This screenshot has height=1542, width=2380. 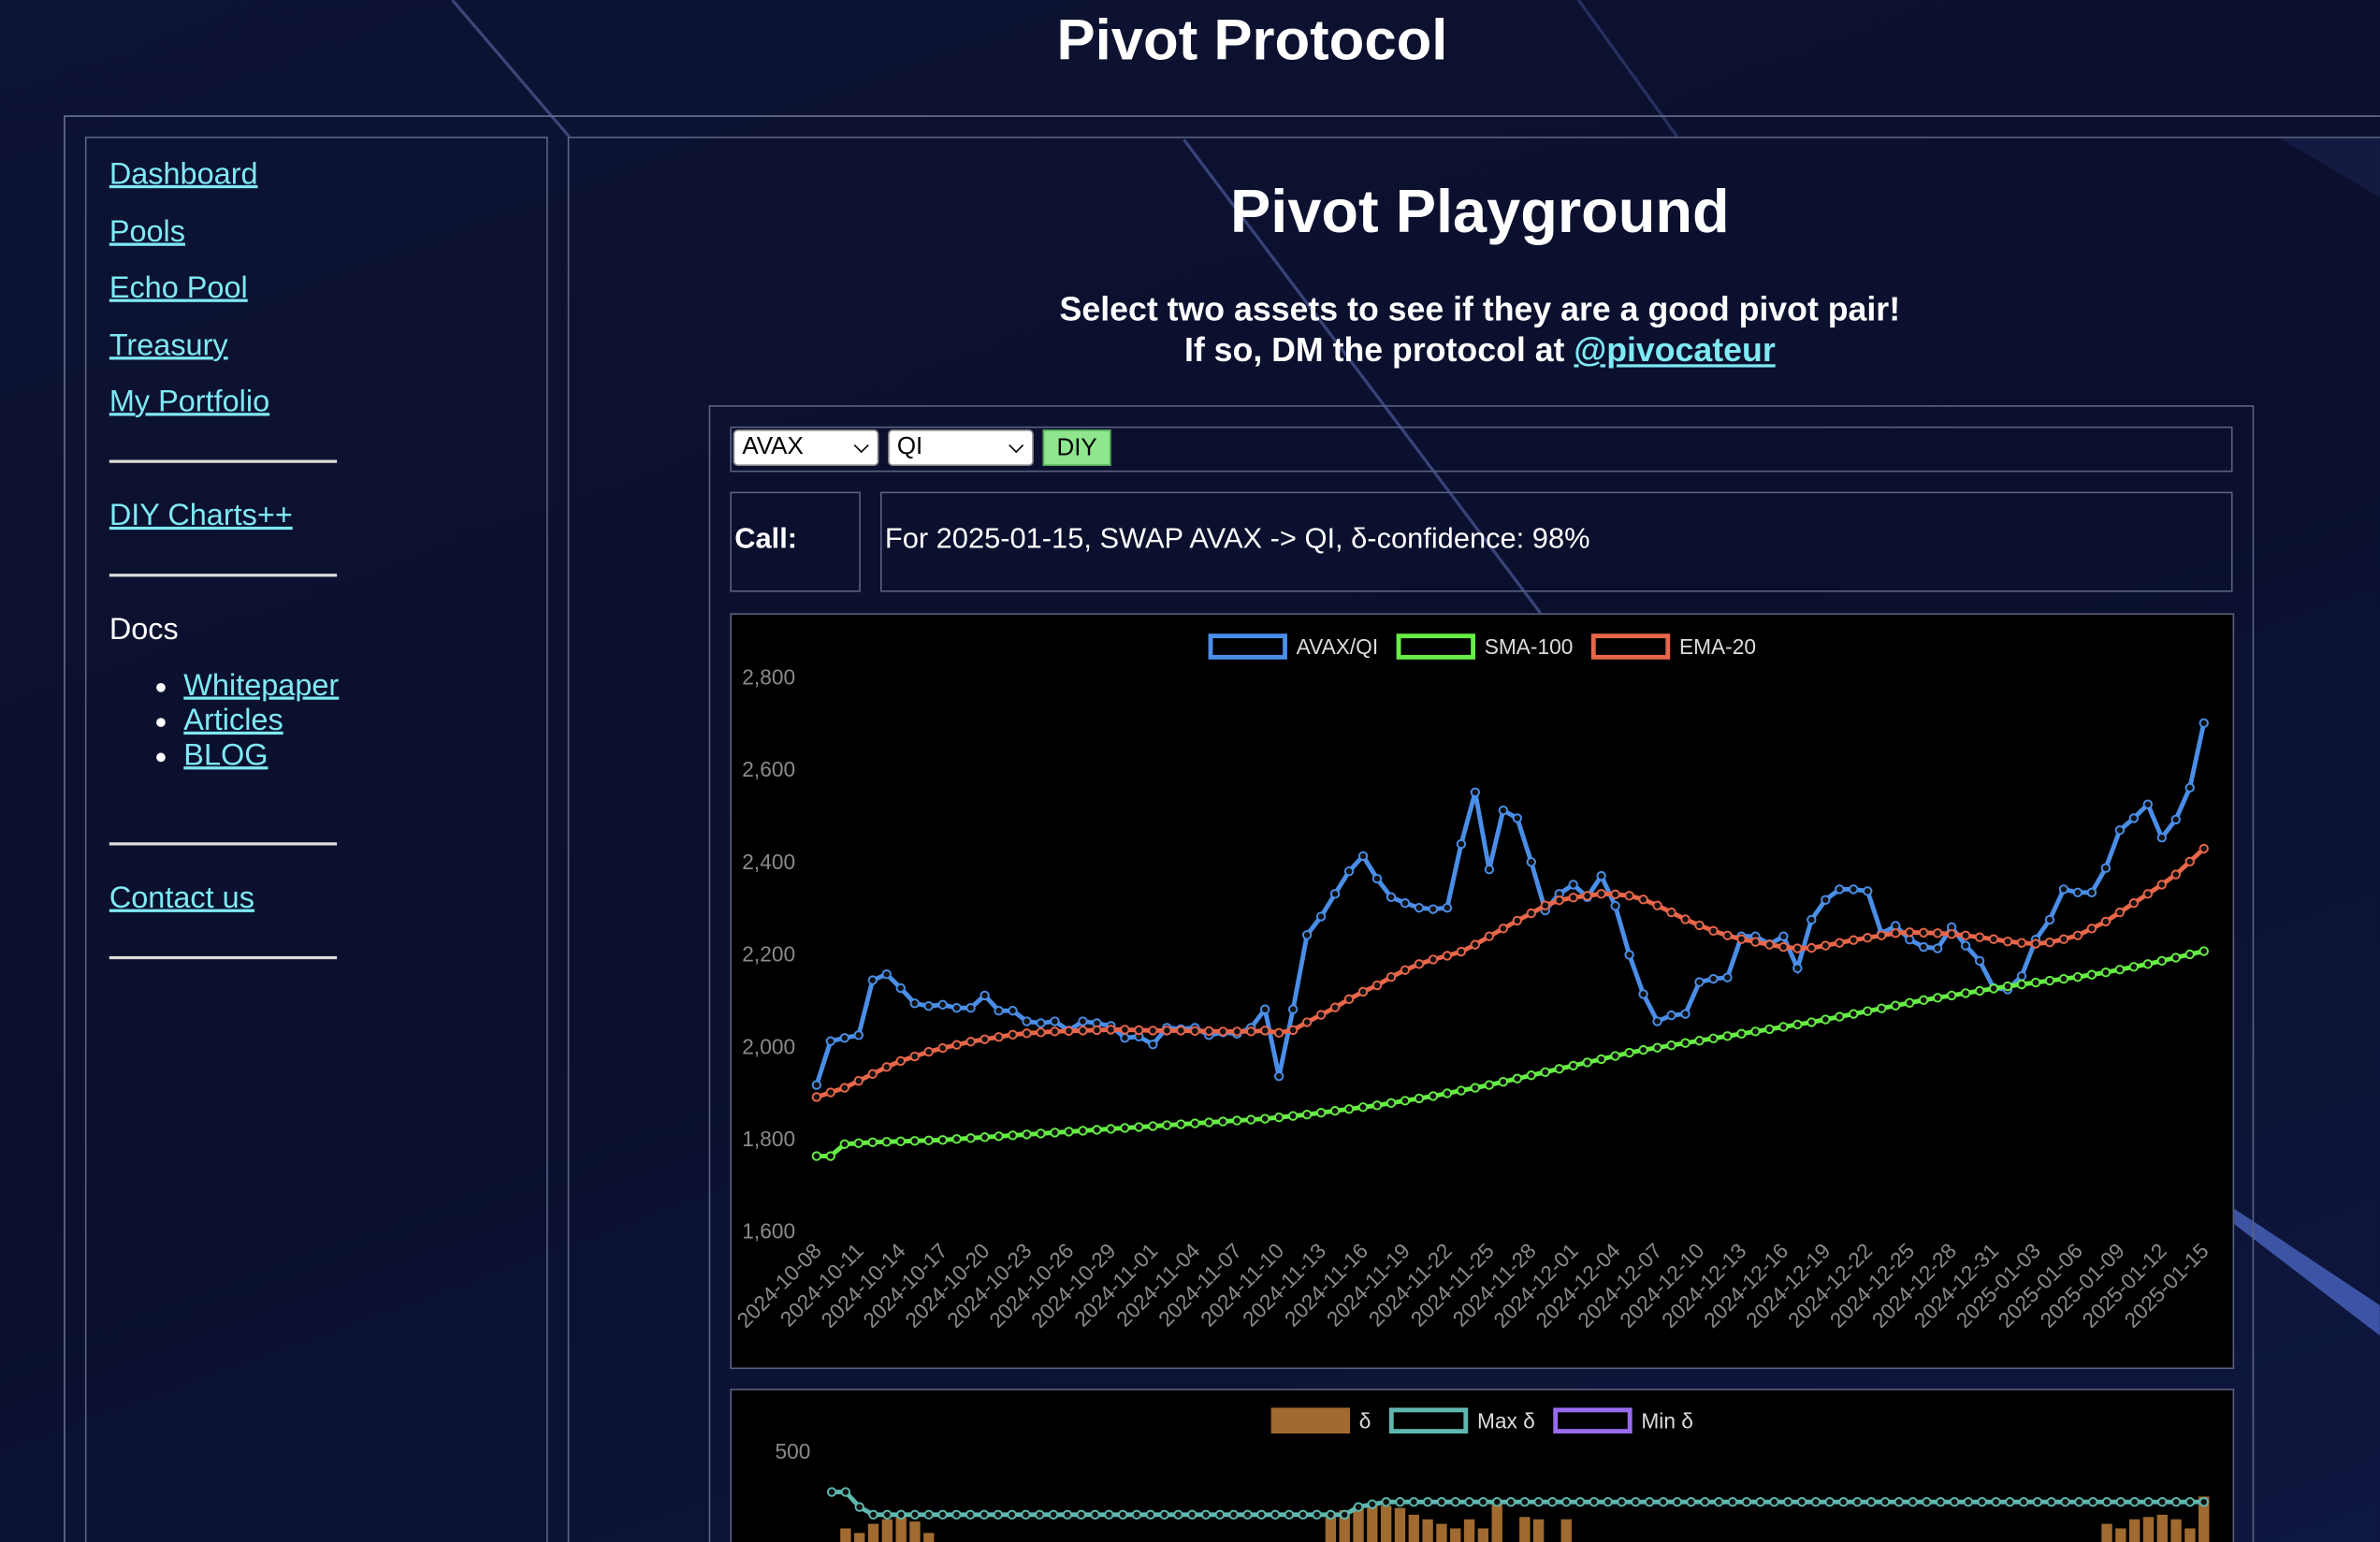 What do you see at coordinates (768, 1046) in the screenshot?
I see `y-tick-label: 2,000` at bounding box center [768, 1046].